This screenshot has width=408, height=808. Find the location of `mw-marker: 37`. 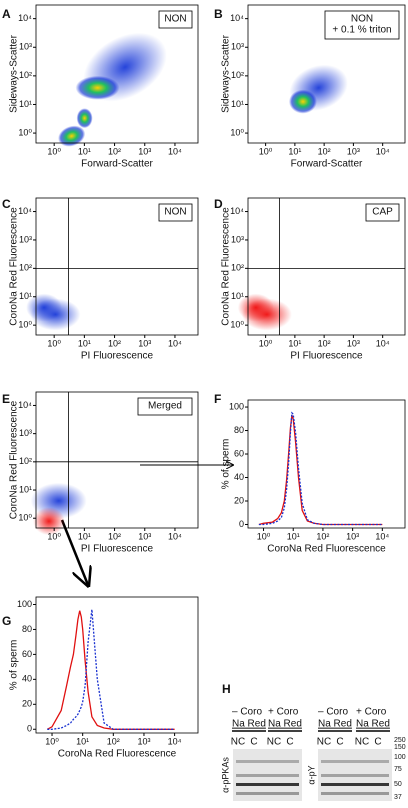

mw-marker: 37 is located at coordinates (398, 797).